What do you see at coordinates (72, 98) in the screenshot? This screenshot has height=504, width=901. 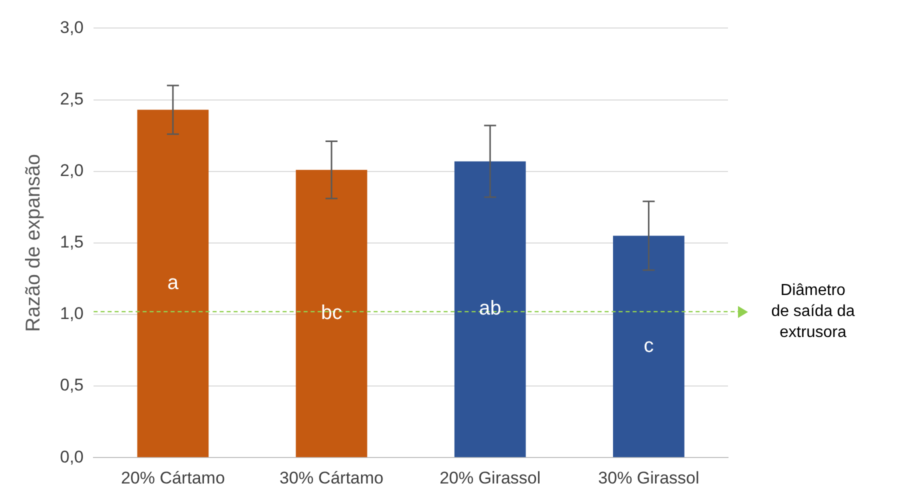 I see `y-tick-label: 2,5` at bounding box center [72, 98].